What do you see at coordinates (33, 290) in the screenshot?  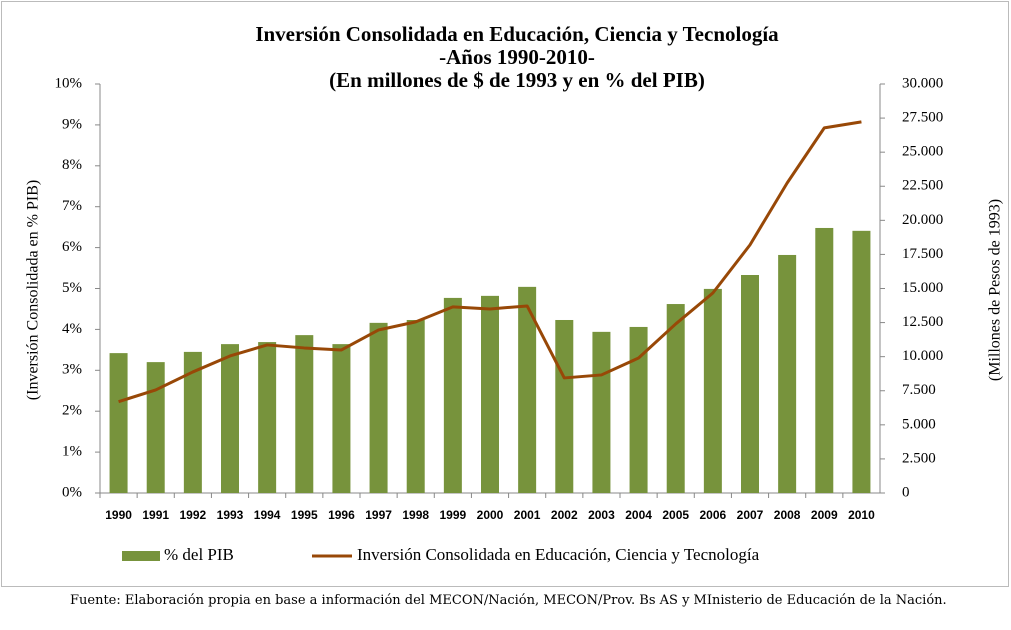 I see `y-axis-label: (Inversión Consolidada en % PIB)` at bounding box center [33, 290].